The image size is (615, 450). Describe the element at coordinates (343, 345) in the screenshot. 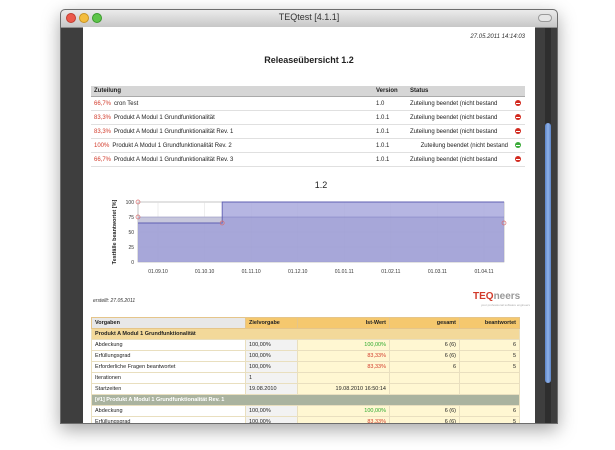

I see `metrics-actual: 100,00%` at that location.